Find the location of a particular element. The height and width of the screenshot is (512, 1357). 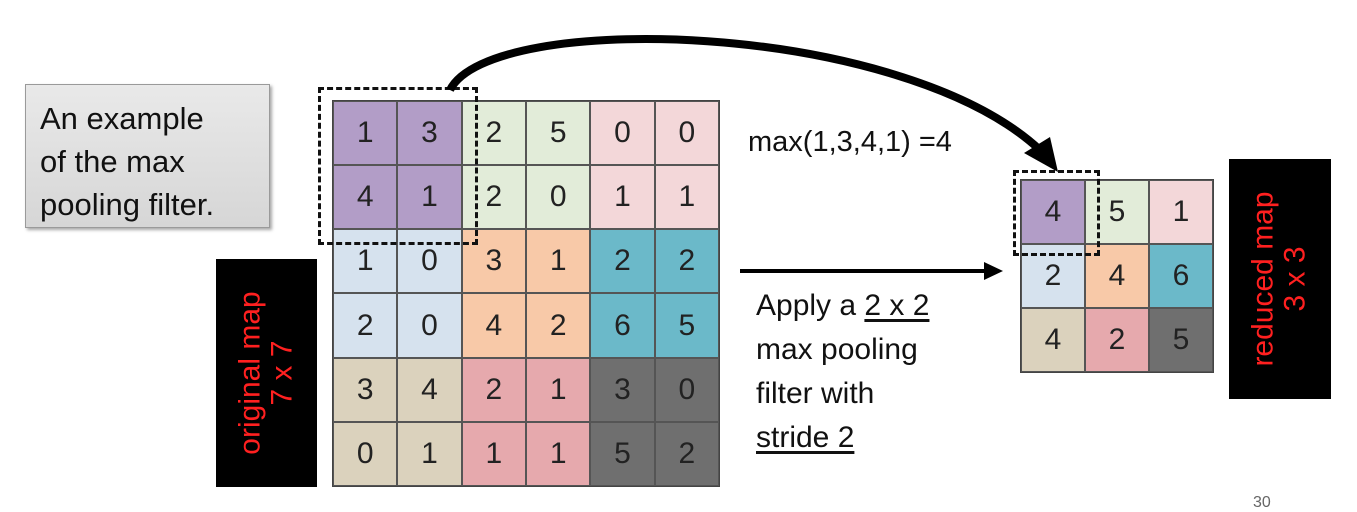

pooling-window-outline is located at coordinates (398, 166).